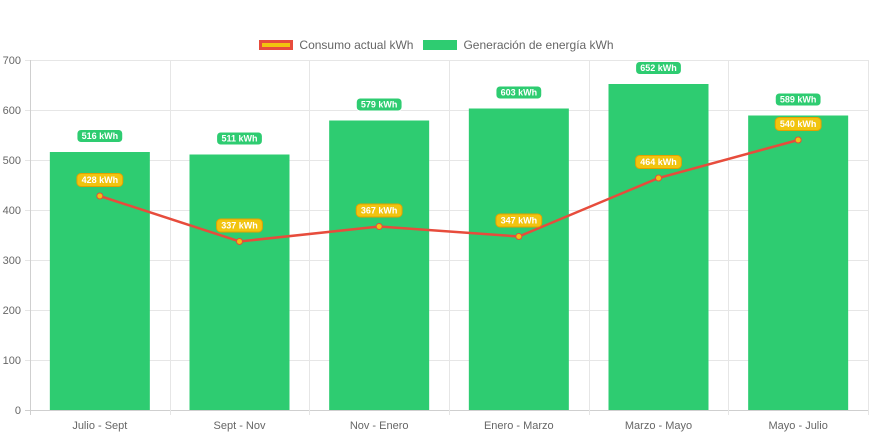 The width and height of the screenshot is (873, 436). I want to click on y-tick-label: 0, so click(18, 411).